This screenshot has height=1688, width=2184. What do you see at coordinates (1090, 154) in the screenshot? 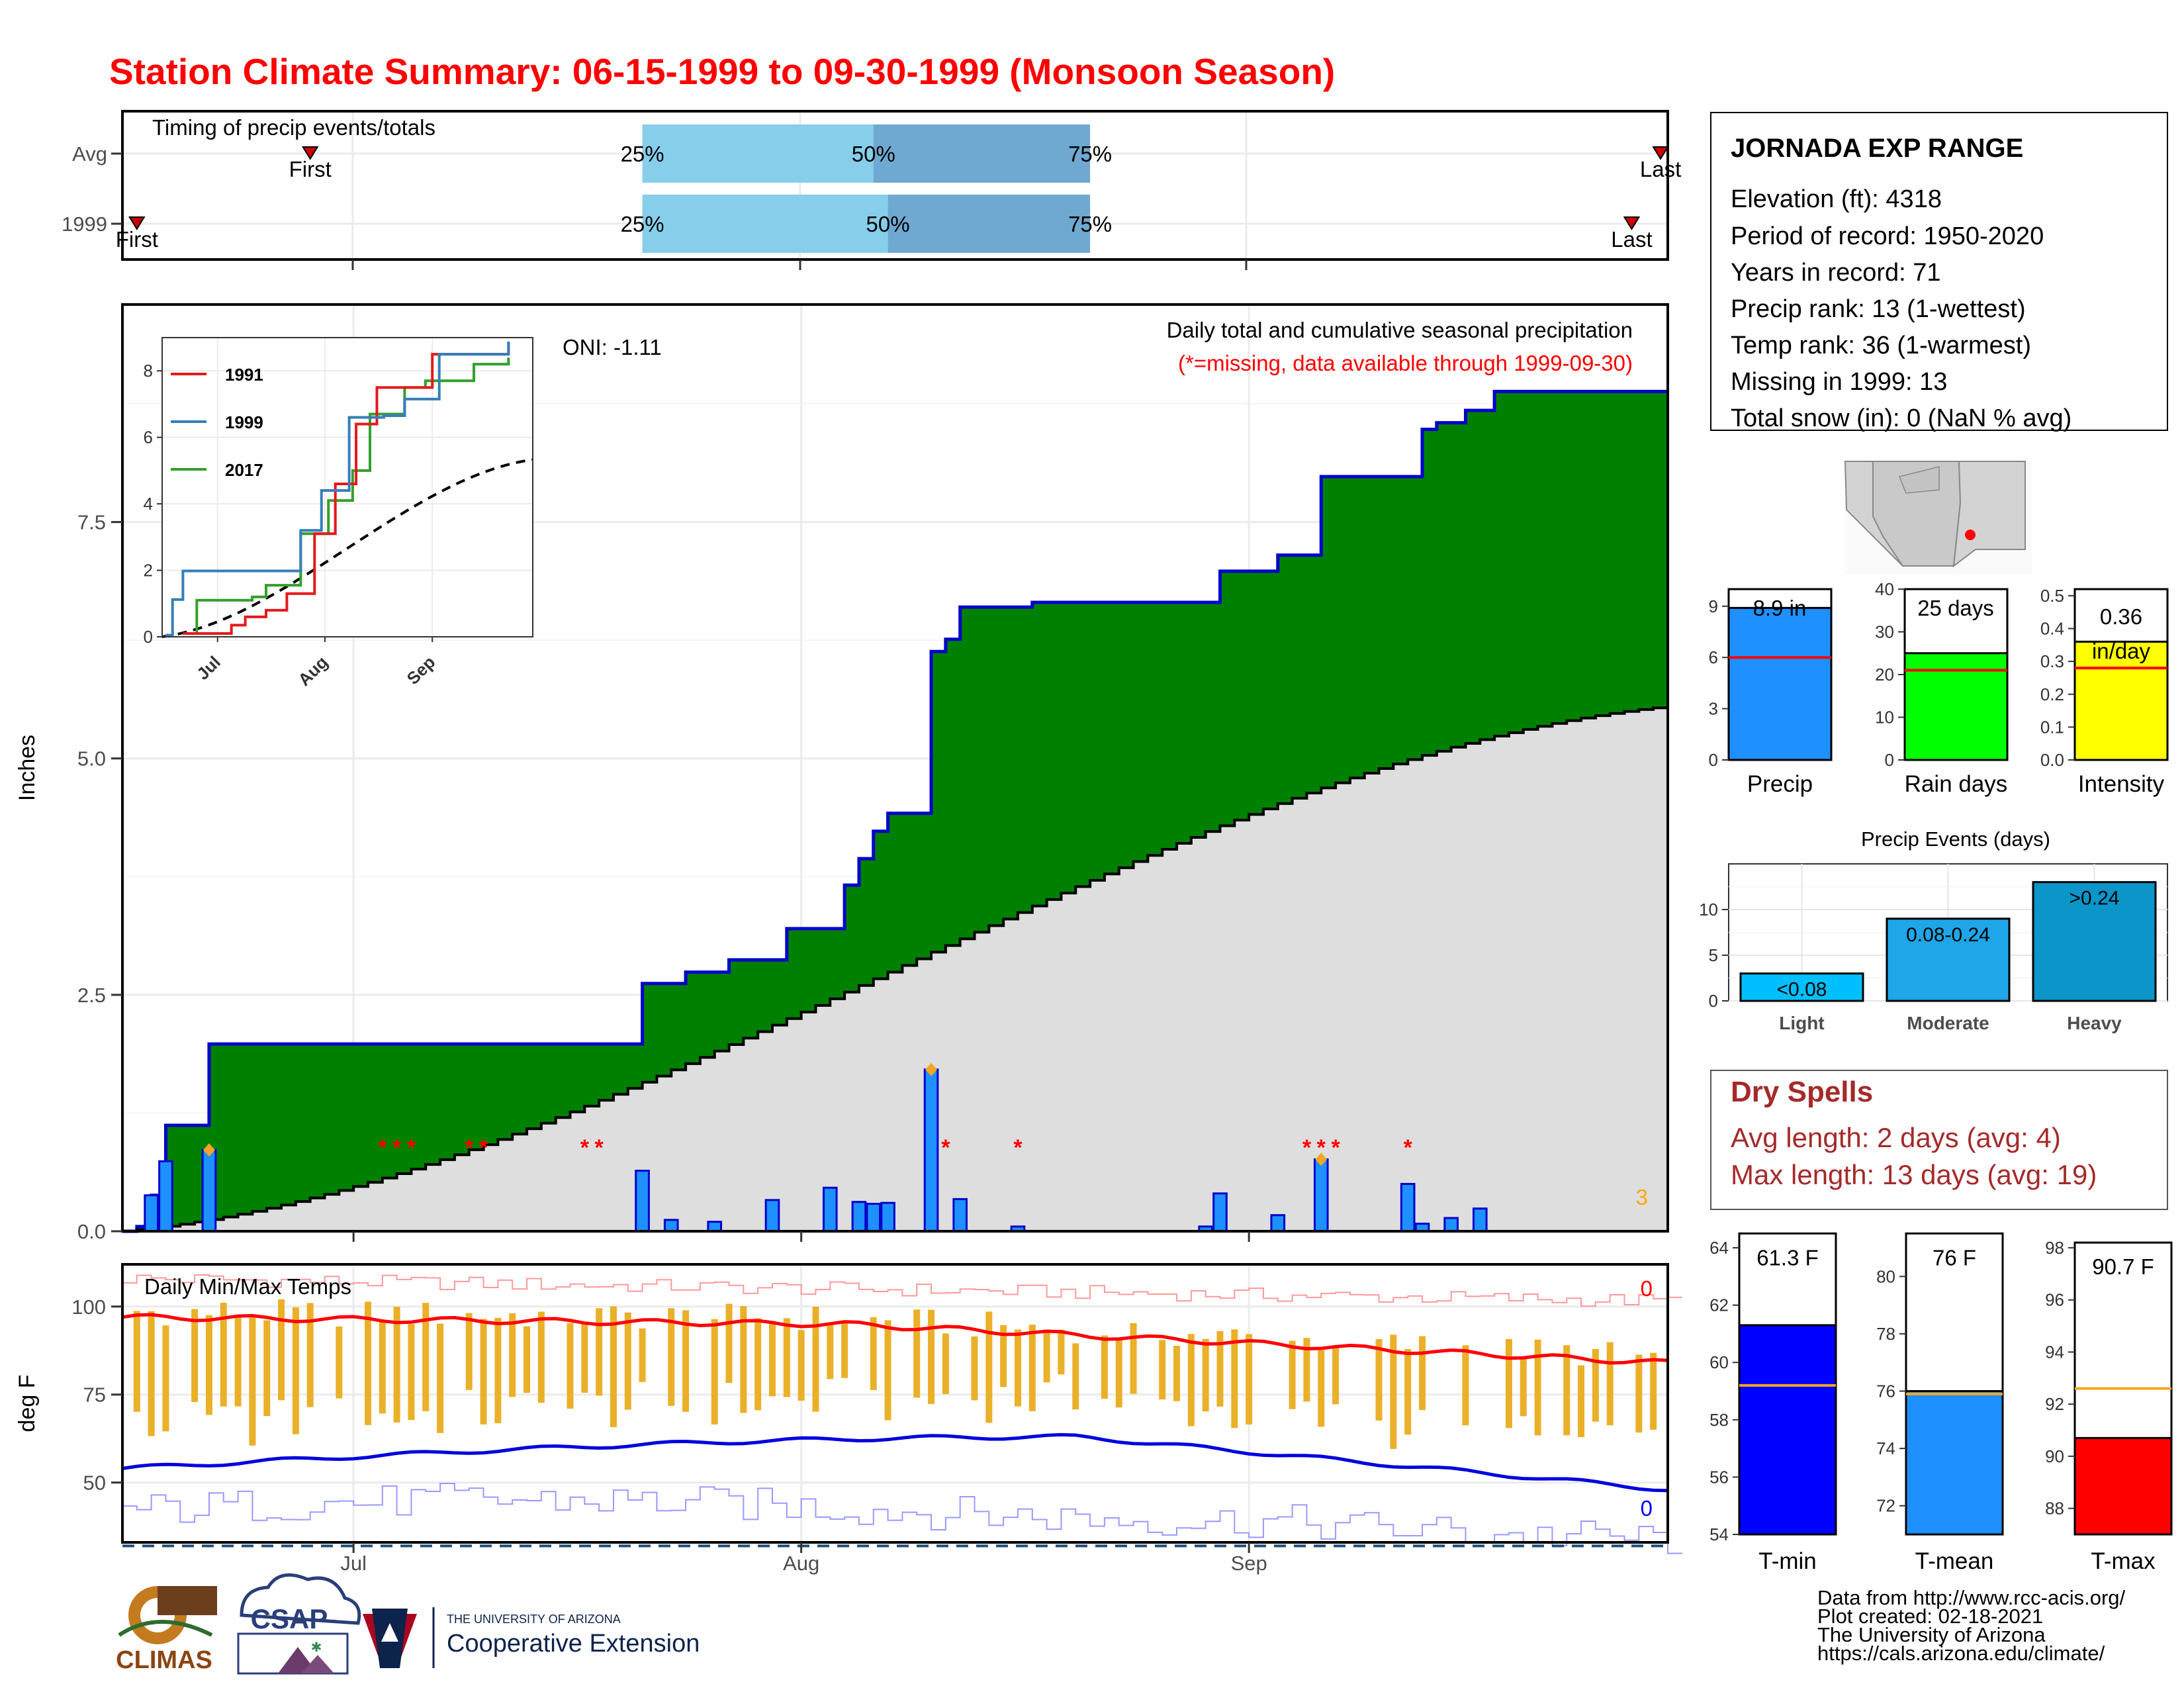
I see `timing-pct-label-0-2: 75%` at bounding box center [1090, 154].